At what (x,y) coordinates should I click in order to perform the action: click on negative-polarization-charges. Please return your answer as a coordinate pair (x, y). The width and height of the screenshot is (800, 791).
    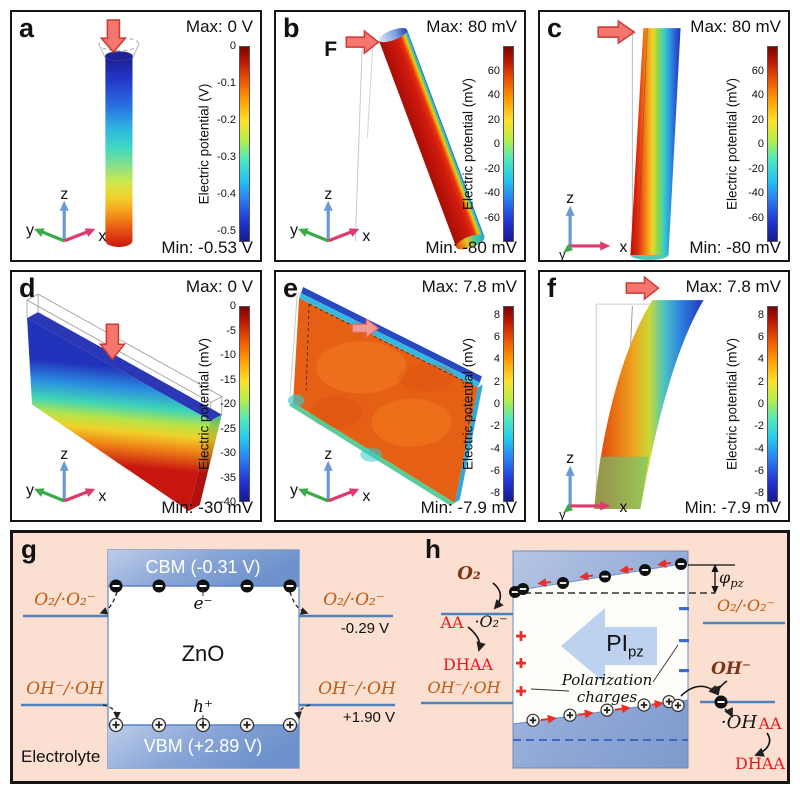
    Looking at the image, I should click on (684, 640).